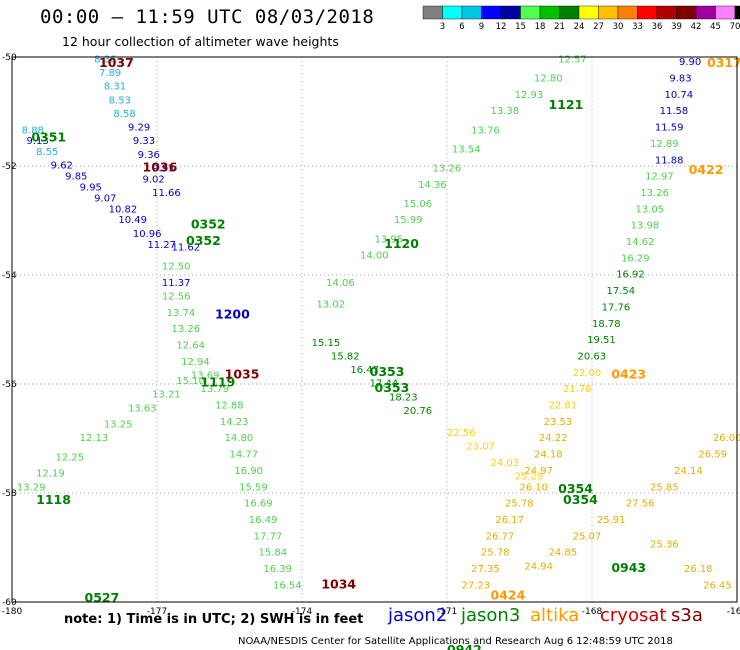  What do you see at coordinates (717, 585) in the screenshot?
I see `swh-value-label: 26.45` at bounding box center [717, 585].